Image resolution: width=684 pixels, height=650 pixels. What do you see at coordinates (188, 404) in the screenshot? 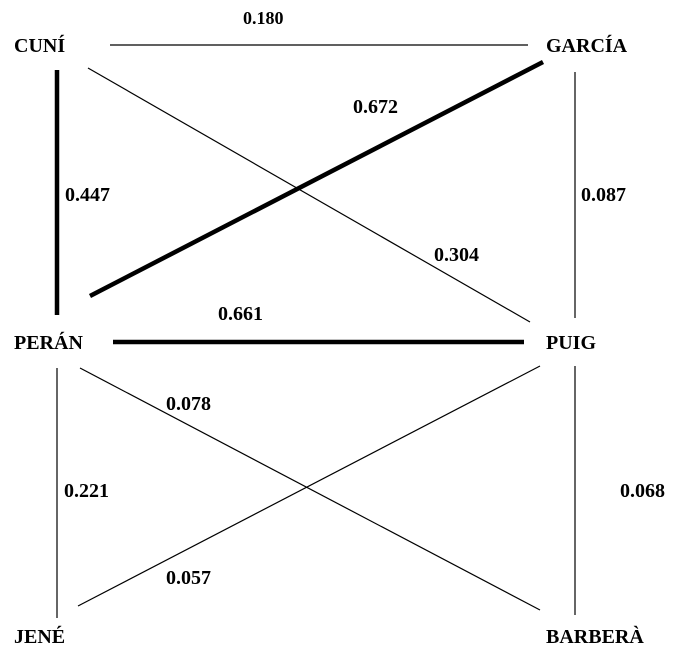
I see `edge-label-peran-barbera: 0.078` at bounding box center [188, 404].